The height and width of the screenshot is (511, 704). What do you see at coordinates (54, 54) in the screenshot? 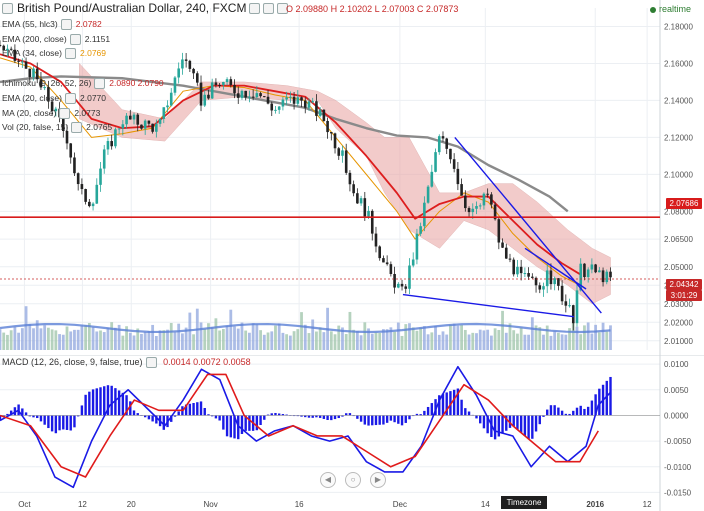
I see `indicator-ema34: EMA (34, close) 2.0769` at bounding box center [54, 54].